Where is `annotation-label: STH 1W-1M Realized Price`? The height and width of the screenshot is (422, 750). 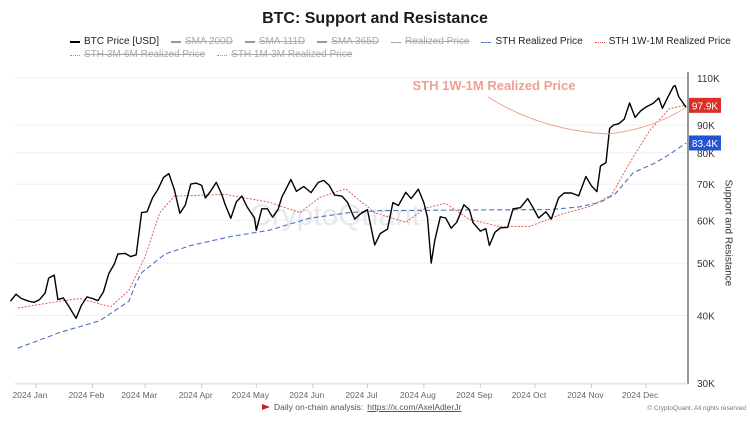
annotation-label: STH 1W-1M Realized Price is located at coordinates (493, 85).